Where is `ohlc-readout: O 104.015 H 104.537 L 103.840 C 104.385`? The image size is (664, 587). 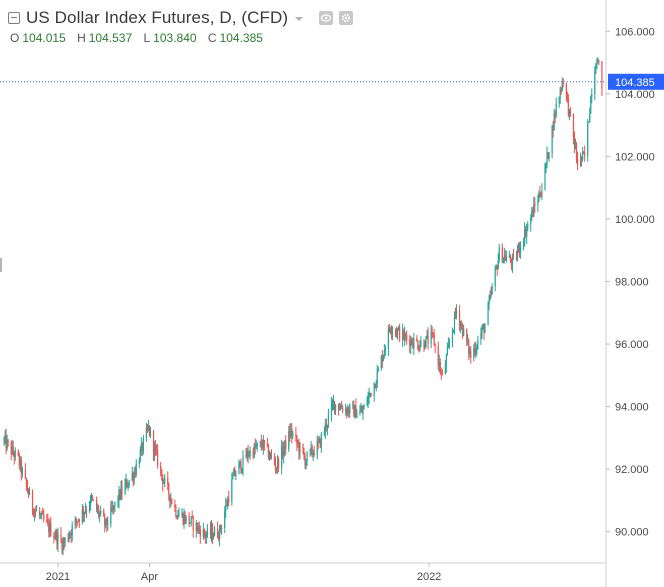
ohlc-readout: O 104.015 H 104.537 L 103.840 C 104.385 is located at coordinates (181, 38).